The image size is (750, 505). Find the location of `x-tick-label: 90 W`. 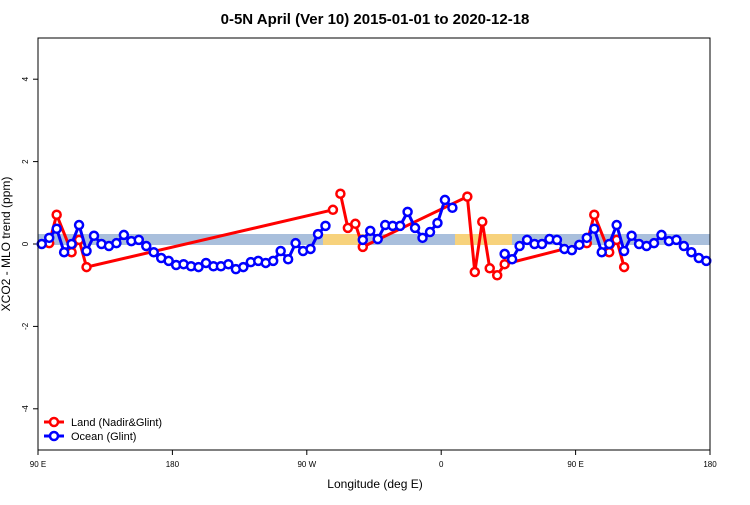

x-tick-label: 90 W is located at coordinates (306, 464).